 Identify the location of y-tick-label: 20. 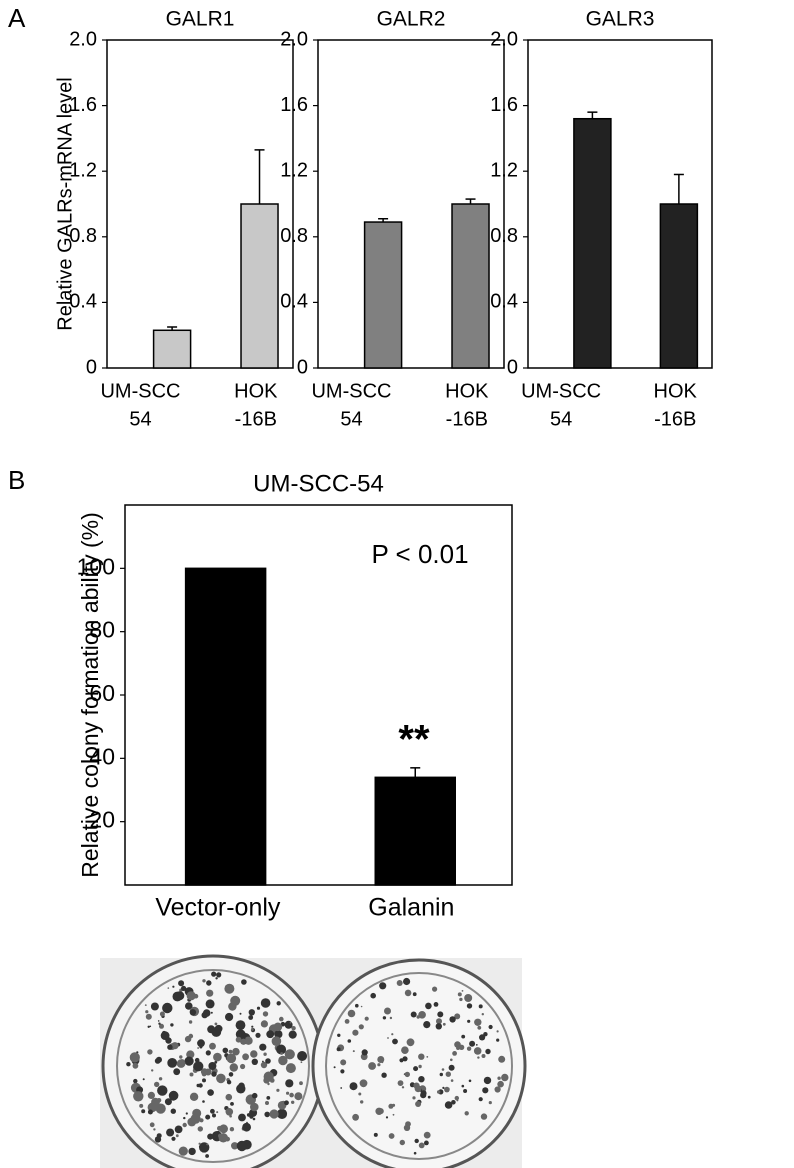
(102, 820).